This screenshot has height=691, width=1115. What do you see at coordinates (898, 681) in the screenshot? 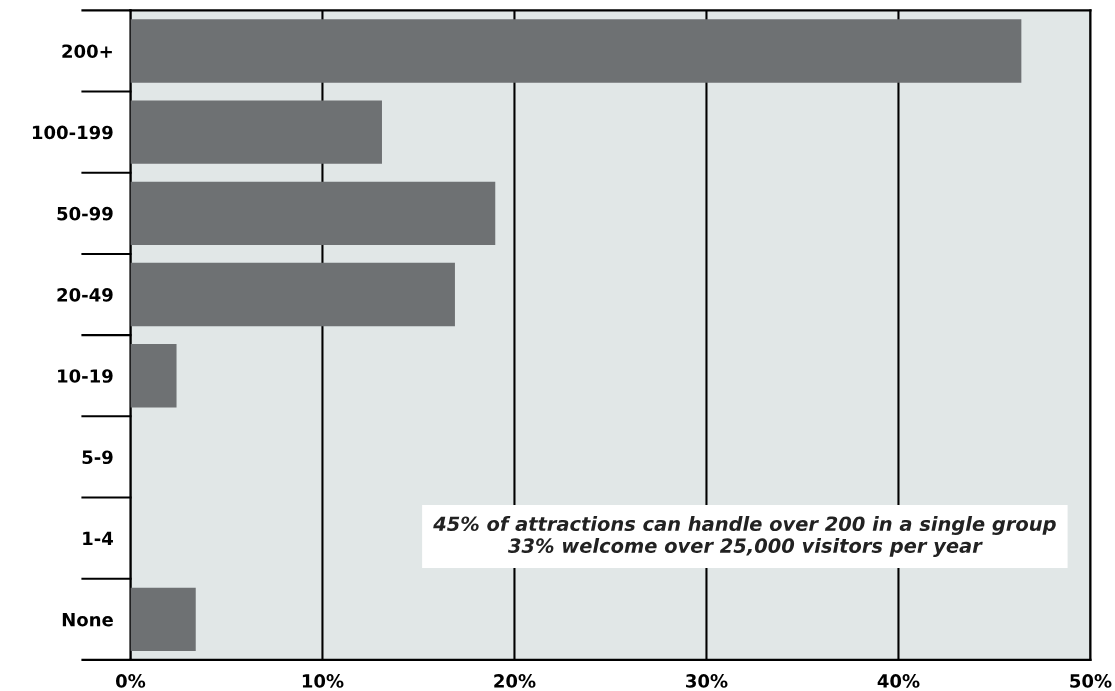
I see `x-tick-label: 40%` at bounding box center [898, 681].